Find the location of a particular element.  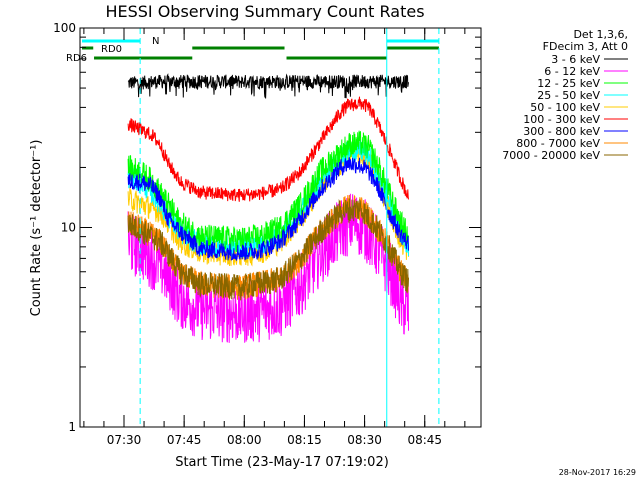

x-tick-label-5: 08:30 is located at coordinates (364, 440).